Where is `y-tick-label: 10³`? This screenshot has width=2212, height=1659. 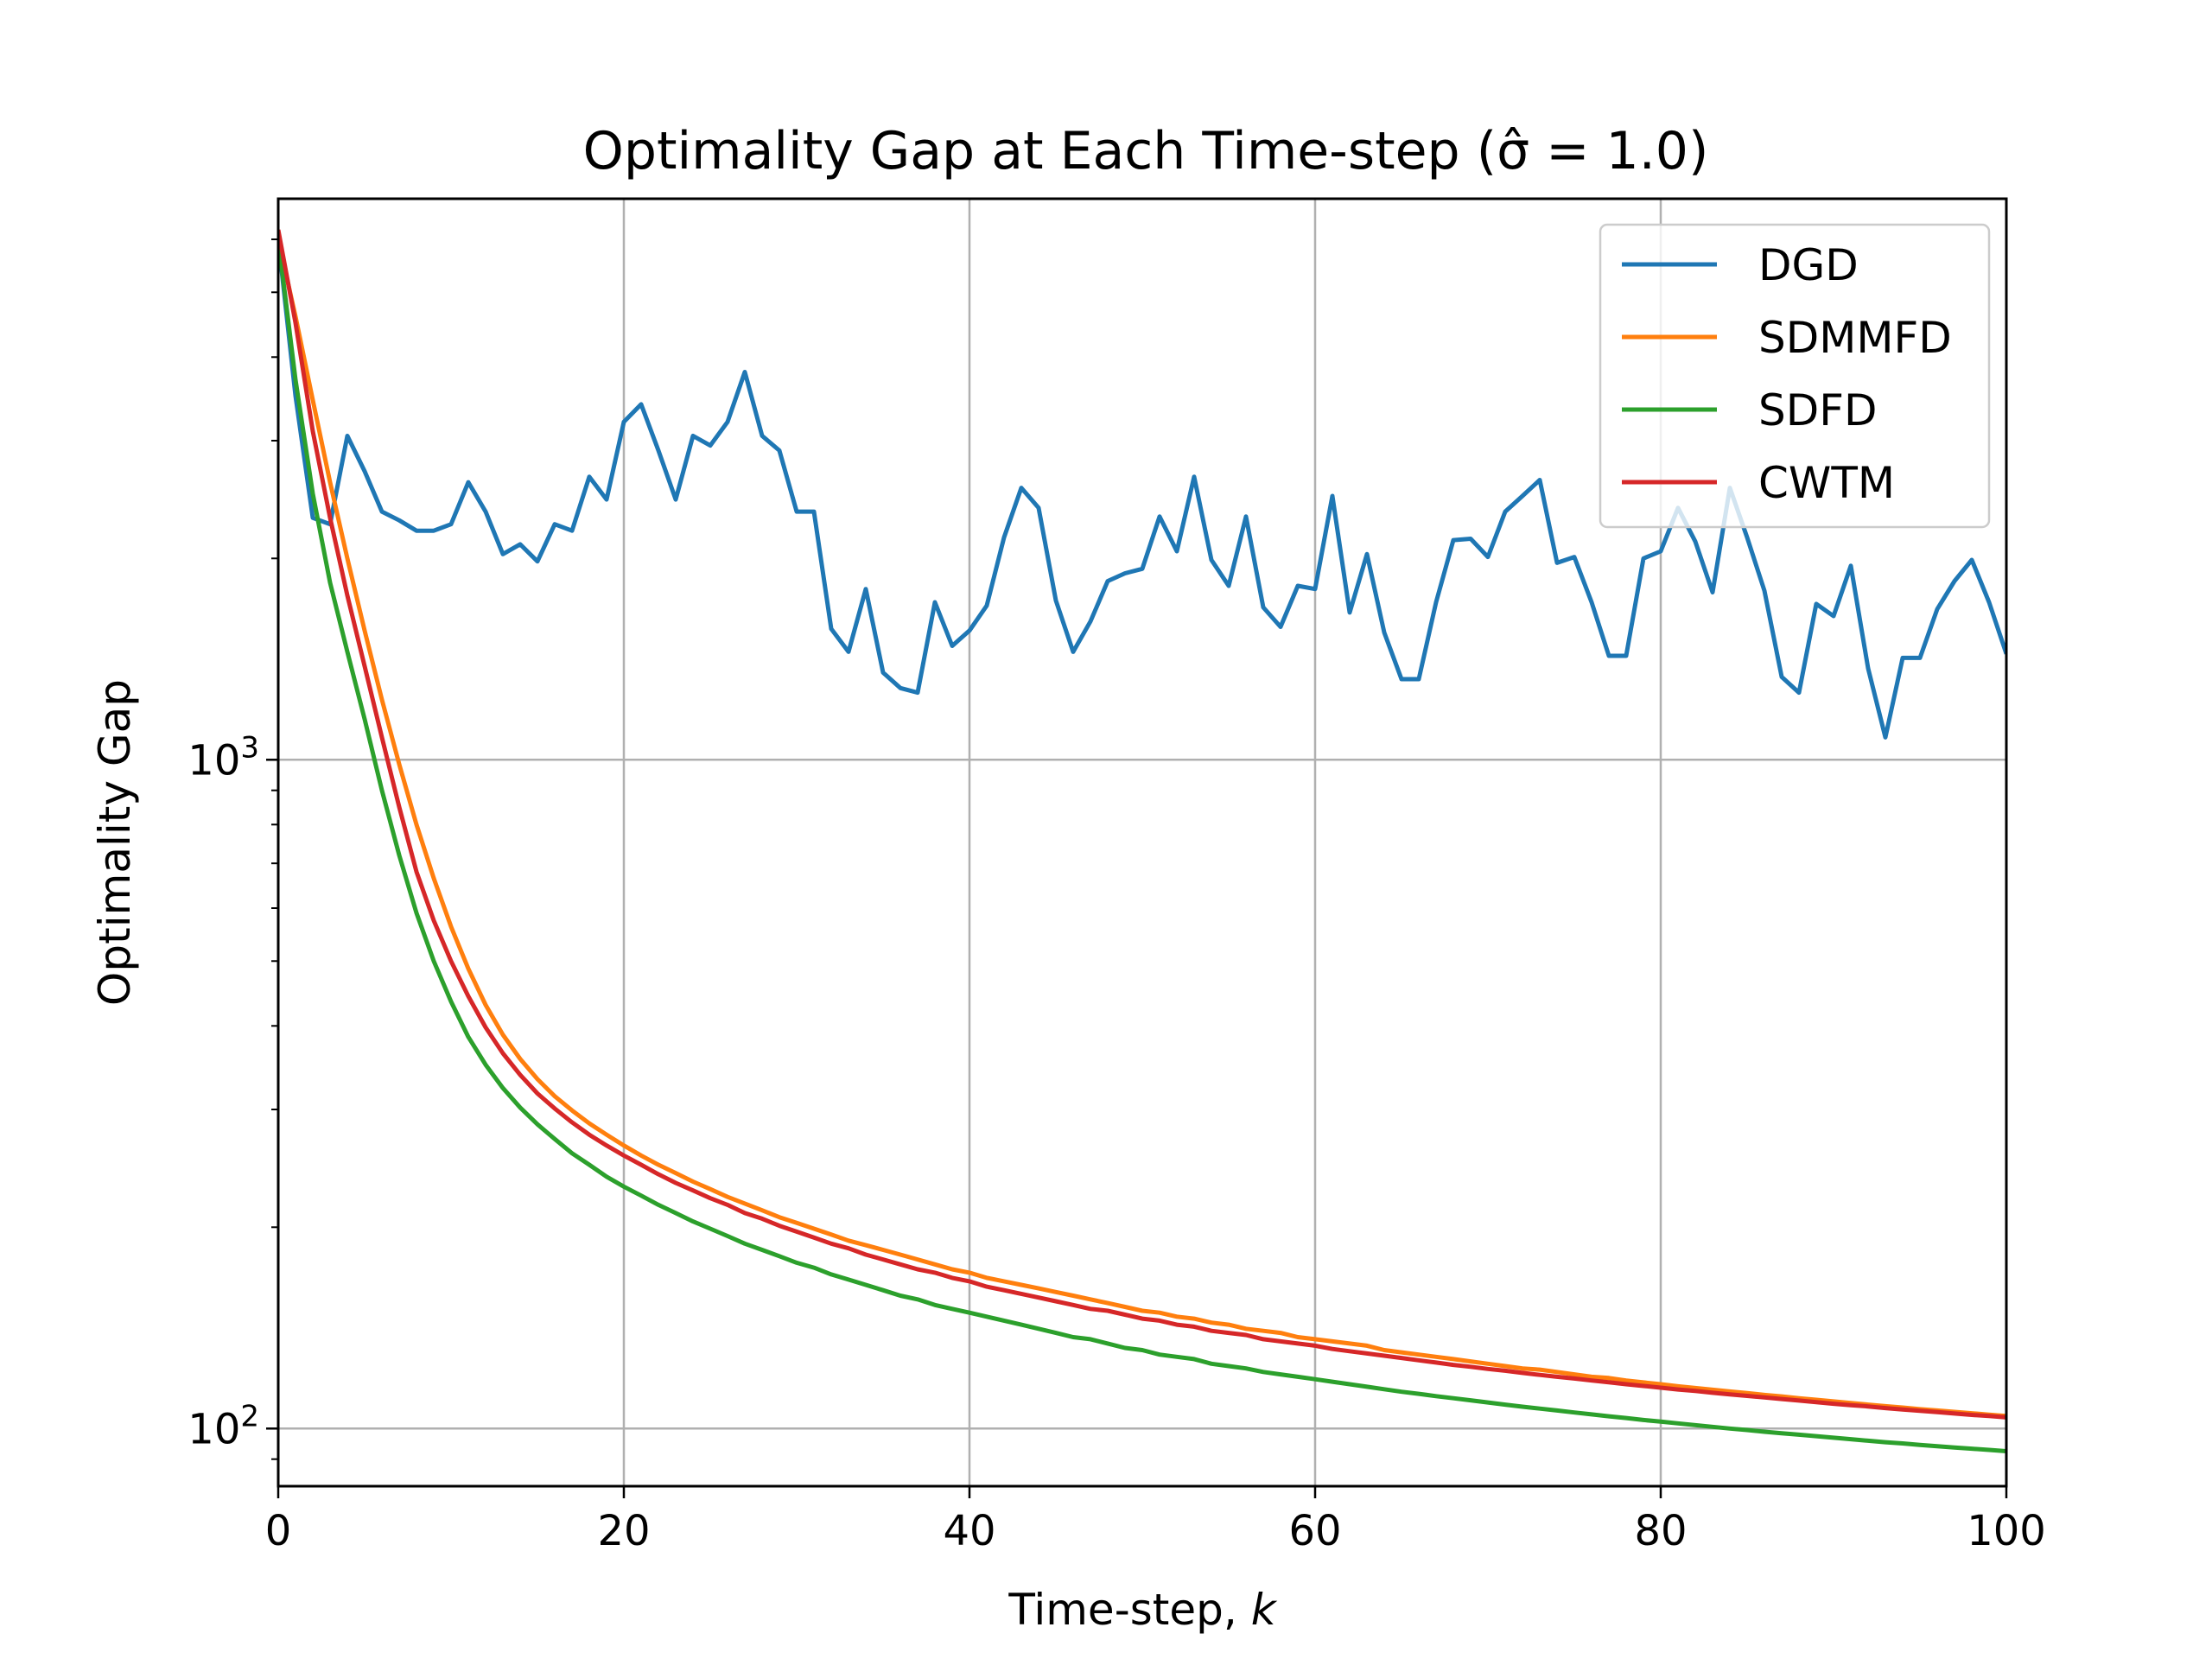 y-tick-label: 10³ is located at coordinates (223, 757).